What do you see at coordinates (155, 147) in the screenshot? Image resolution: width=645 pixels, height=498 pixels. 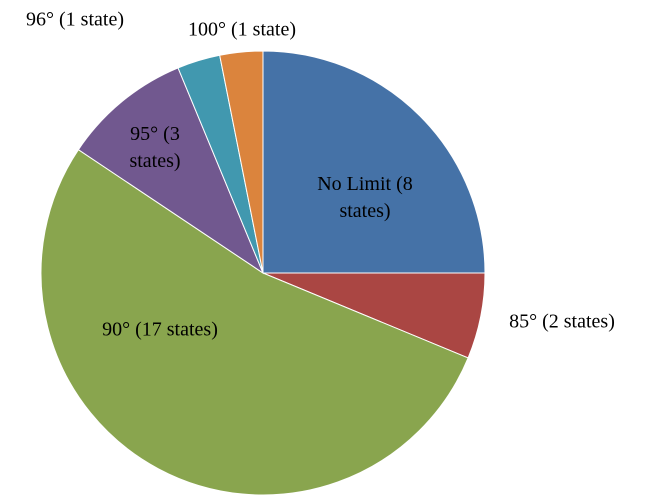 I see `slice-label: 95° (3 states)` at bounding box center [155, 147].